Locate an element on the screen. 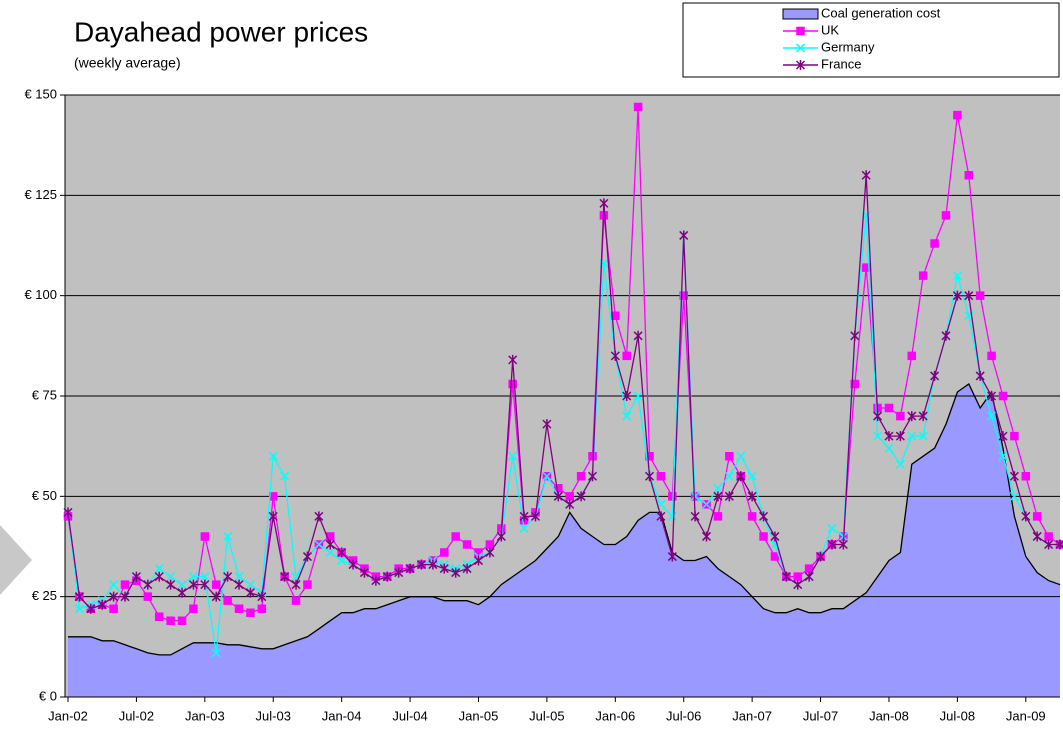 The width and height of the screenshot is (1063, 730). x-tick-label: Jul-02 is located at coordinates (136, 715).